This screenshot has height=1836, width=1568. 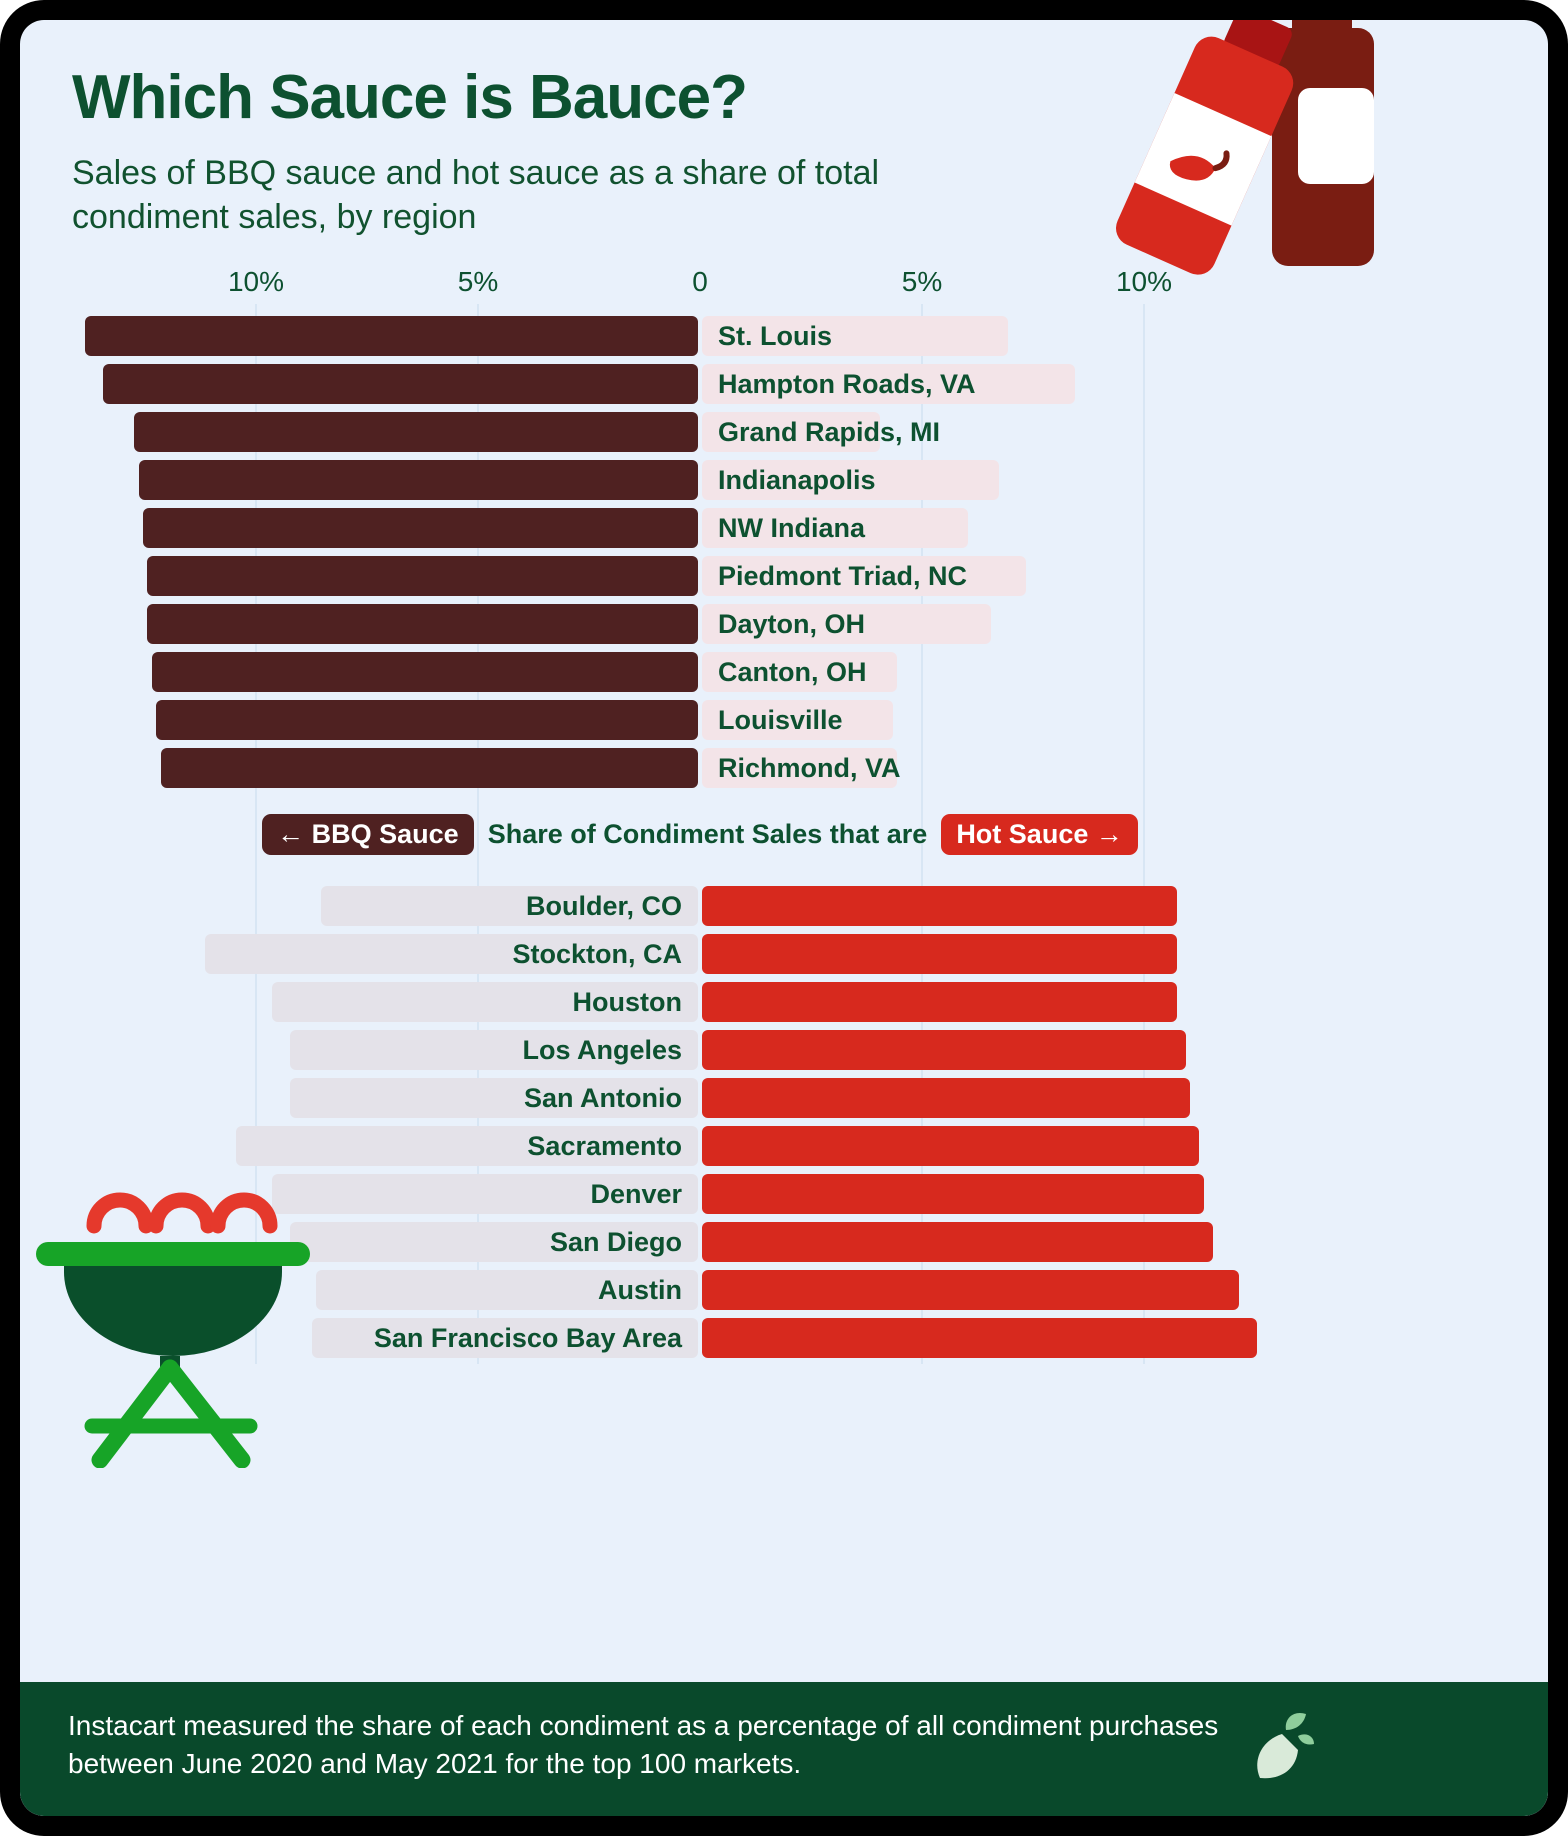 What do you see at coordinates (1204, 147) in the screenshot?
I see `hot-sauce-bottle-icon` at bounding box center [1204, 147].